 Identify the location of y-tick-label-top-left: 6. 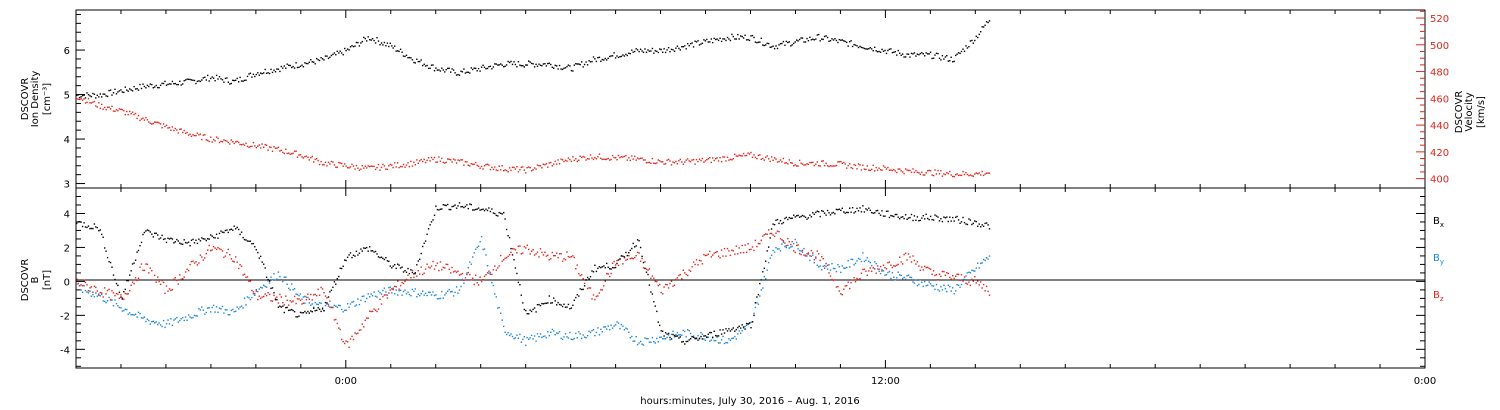
(67, 51).